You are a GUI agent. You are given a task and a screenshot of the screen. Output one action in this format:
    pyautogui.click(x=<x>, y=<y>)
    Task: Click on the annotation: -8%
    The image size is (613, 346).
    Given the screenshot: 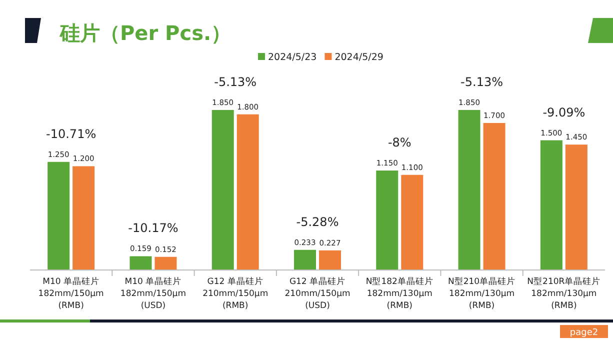 What is the action you would take?
    pyautogui.click(x=400, y=143)
    